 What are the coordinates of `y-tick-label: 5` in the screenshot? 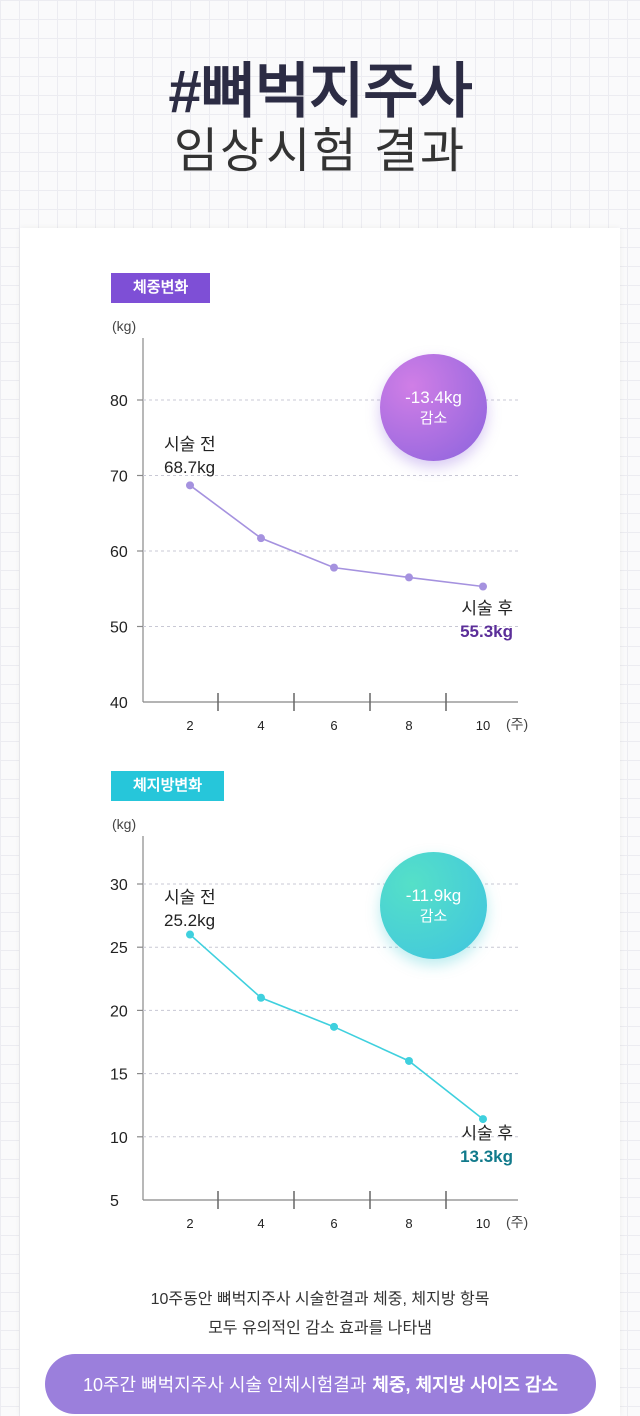 It's located at (114, 1201).